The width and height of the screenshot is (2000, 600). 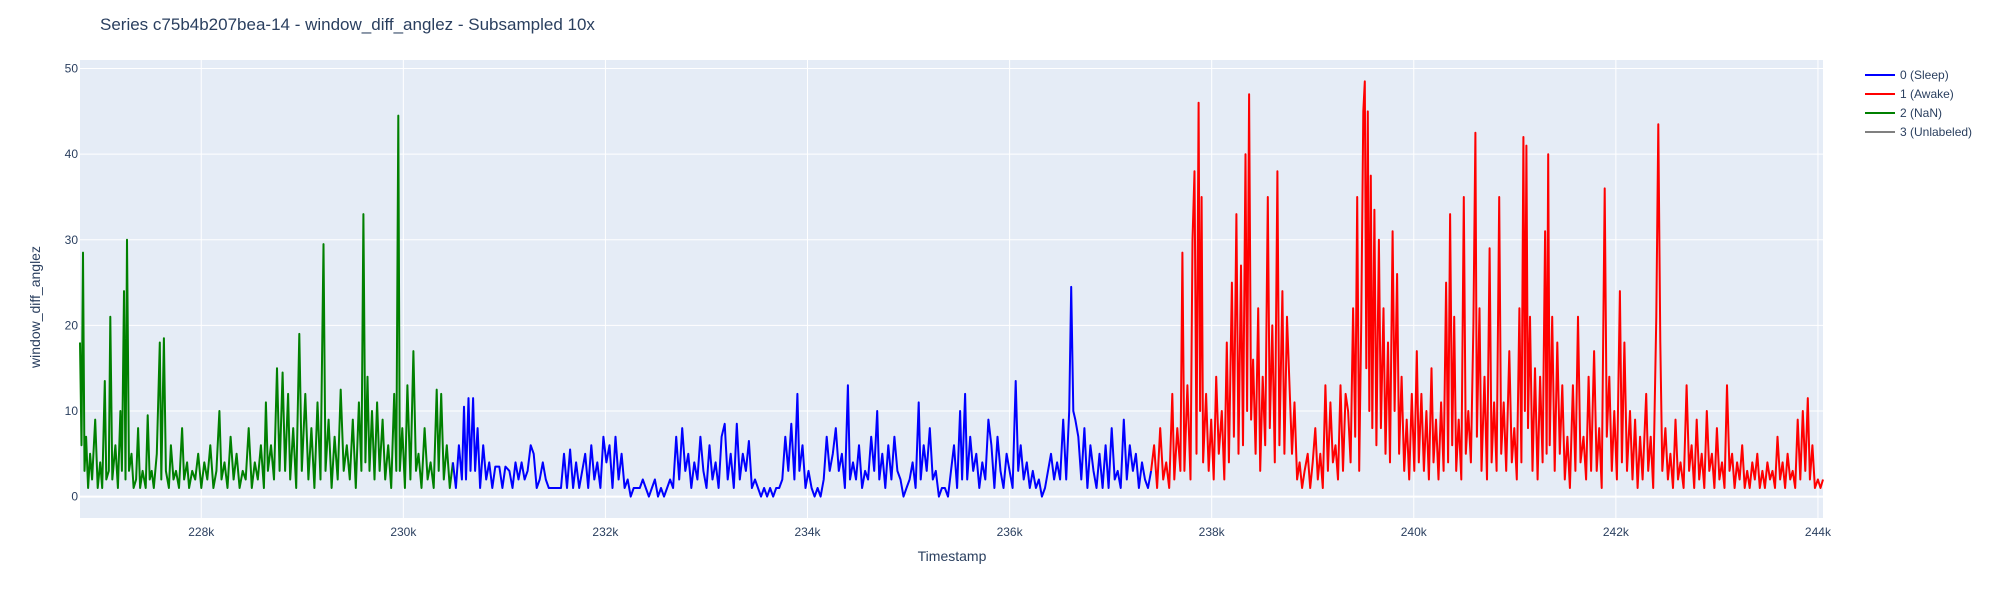 I want to click on x-tick-label: 236k, so click(x=1010, y=532).